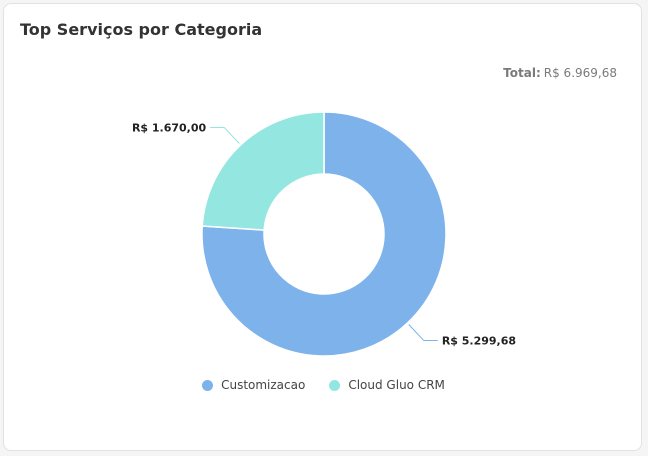 This screenshot has height=456, width=648. I want to click on data-label-customizacao: R$ 5.299,68, so click(479, 341).